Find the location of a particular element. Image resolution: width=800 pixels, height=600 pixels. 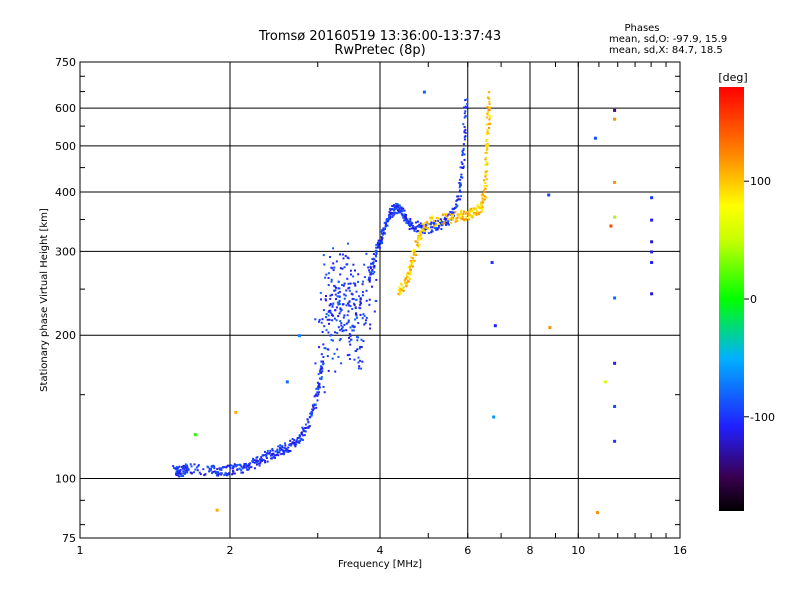

x-tick-label: 4 is located at coordinates (380, 550).